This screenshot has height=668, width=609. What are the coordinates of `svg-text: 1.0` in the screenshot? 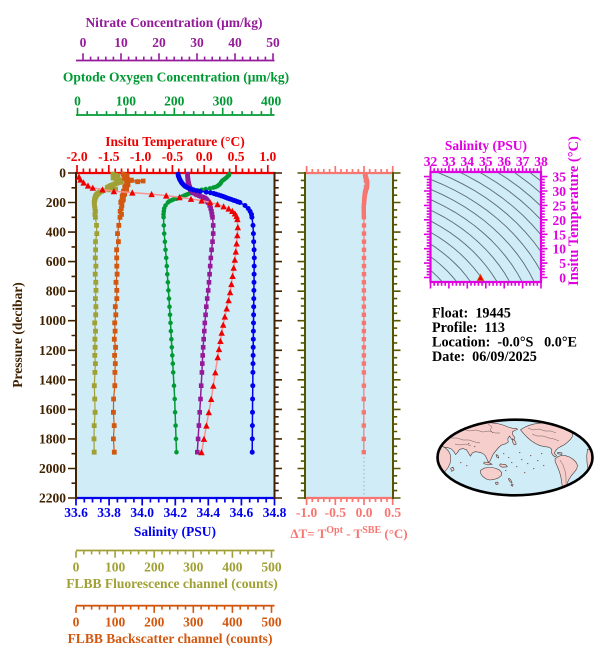 It's located at (267, 156).